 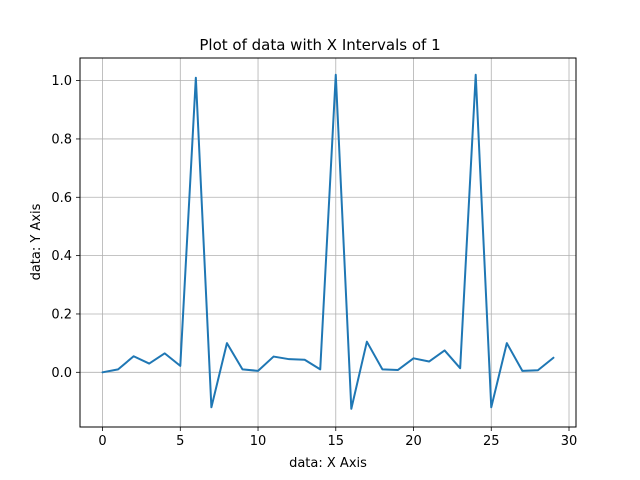 What do you see at coordinates (319, 45) in the screenshot?
I see `chart-title: Plot of data with X Intervals of 1` at bounding box center [319, 45].